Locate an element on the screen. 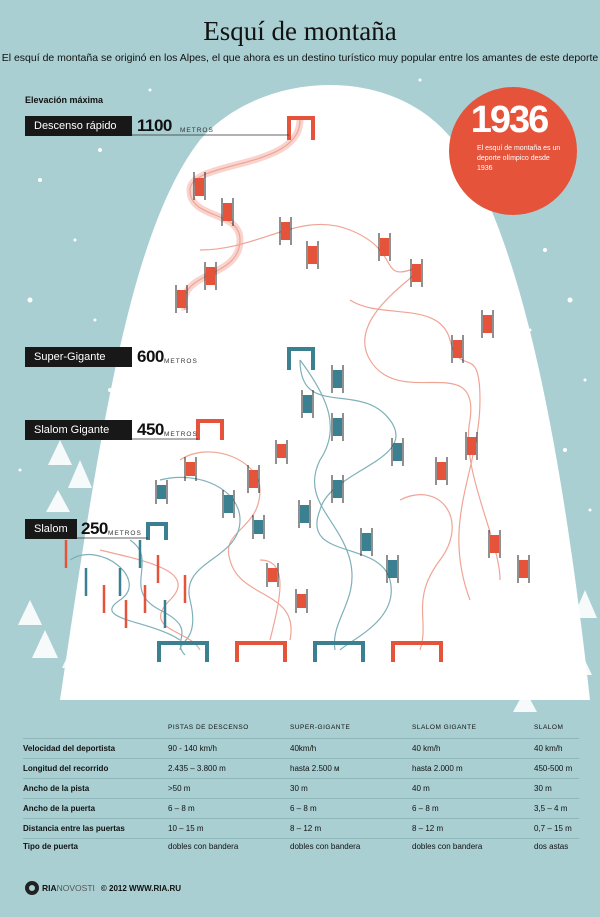 The image size is (600, 917). discipline-label-supergiant: Super-Gigante is located at coordinates (78, 357).